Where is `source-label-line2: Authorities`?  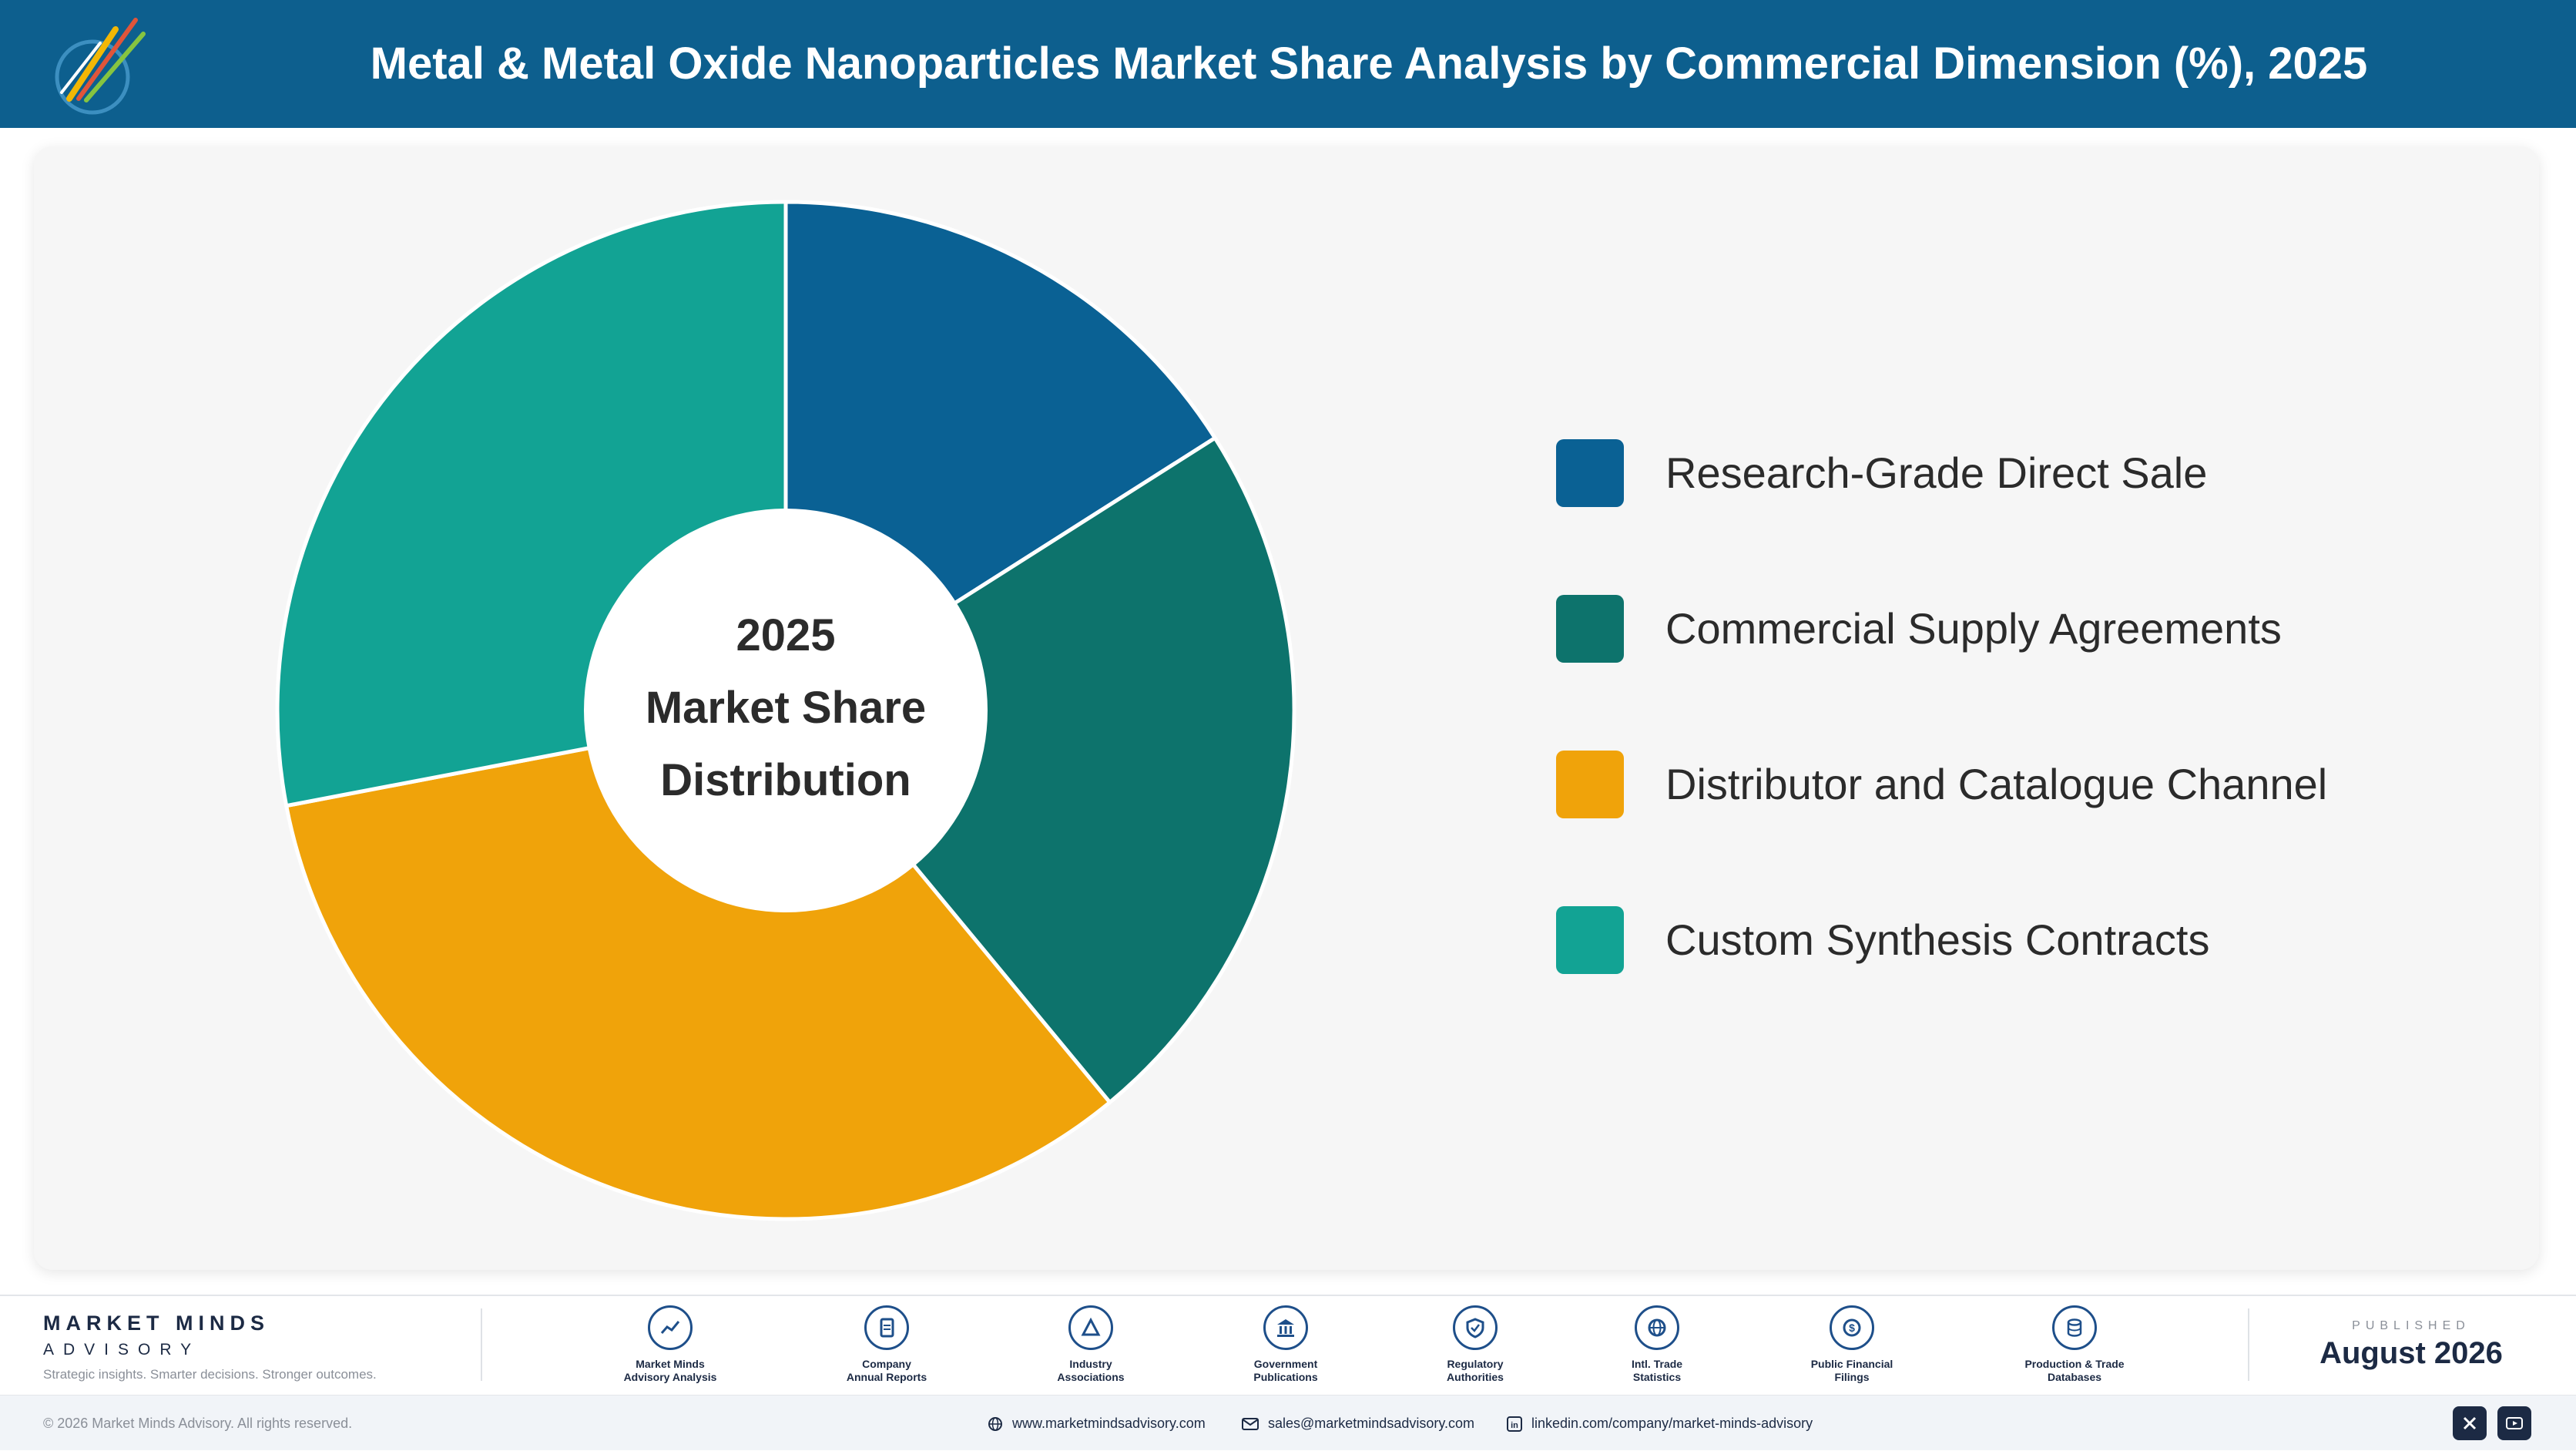
source-label-line2: Authorities is located at coordinates (1475, 1377).